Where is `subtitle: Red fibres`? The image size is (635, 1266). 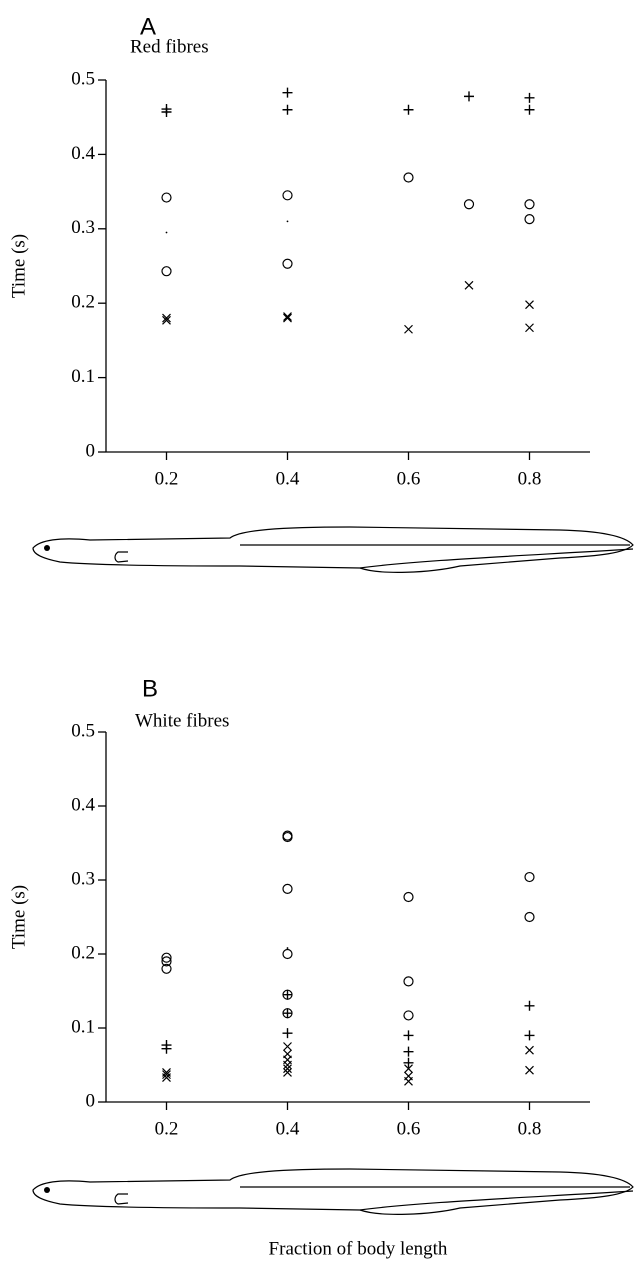 subtitle: Red fibres is located at coordinates (169, 46).